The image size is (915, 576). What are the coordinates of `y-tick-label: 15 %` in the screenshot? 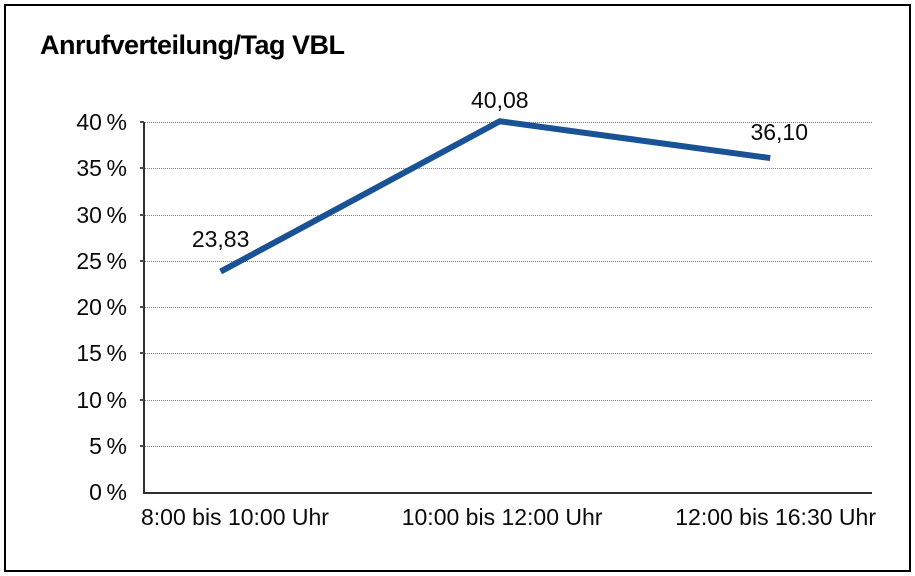 It's located at (101, 353).